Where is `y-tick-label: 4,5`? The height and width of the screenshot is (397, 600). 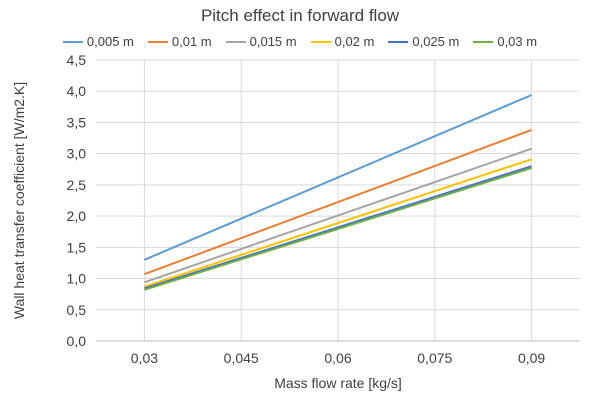 y-tick-label: 4,5 is located at coordinates (77, 60).